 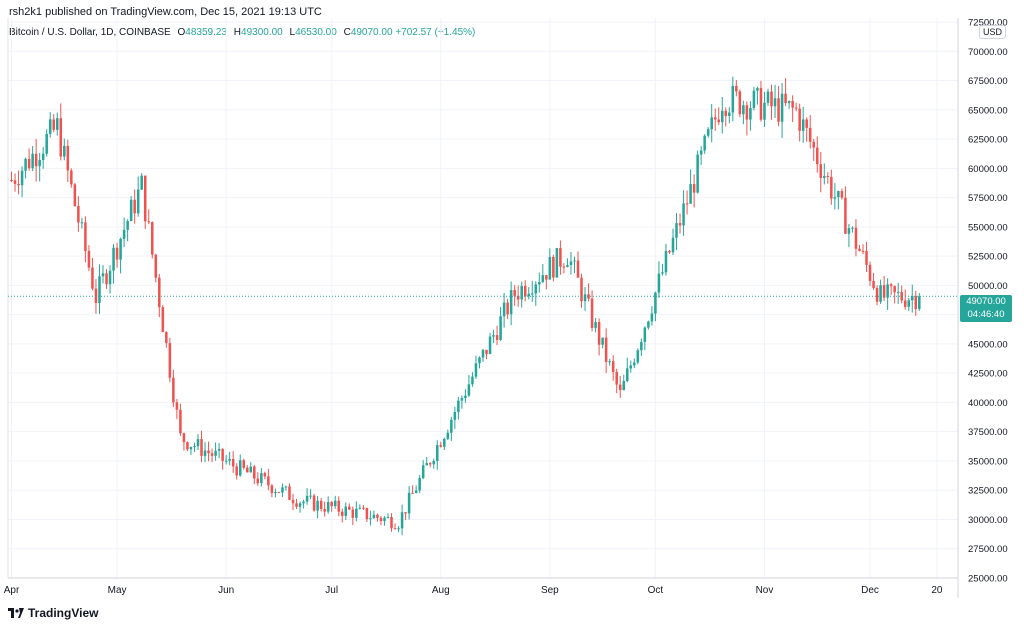 I want to click on currency-badge: USD, so click(x=993, y=32).